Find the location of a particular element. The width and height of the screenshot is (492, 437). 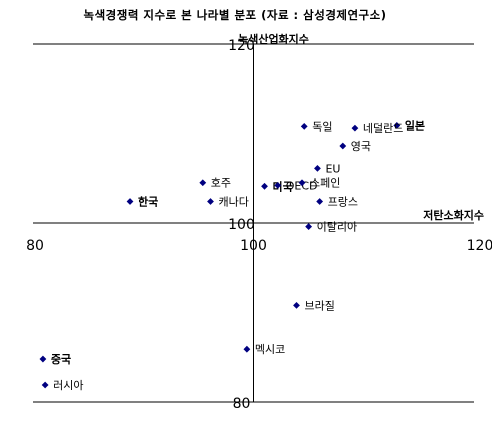

y-tick-label: 120 is located at coordinates (241, 46).